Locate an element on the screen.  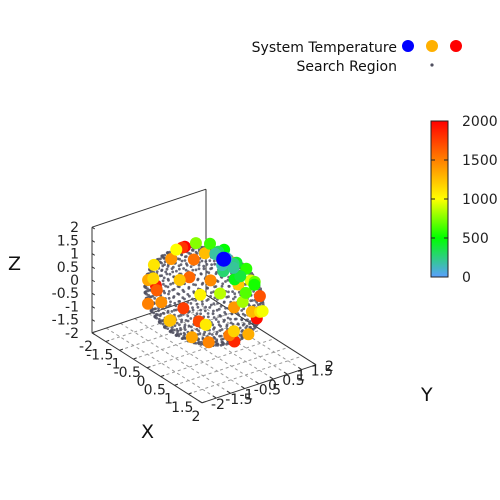
z-axis-label: Z is located at coordinates (14, 264).